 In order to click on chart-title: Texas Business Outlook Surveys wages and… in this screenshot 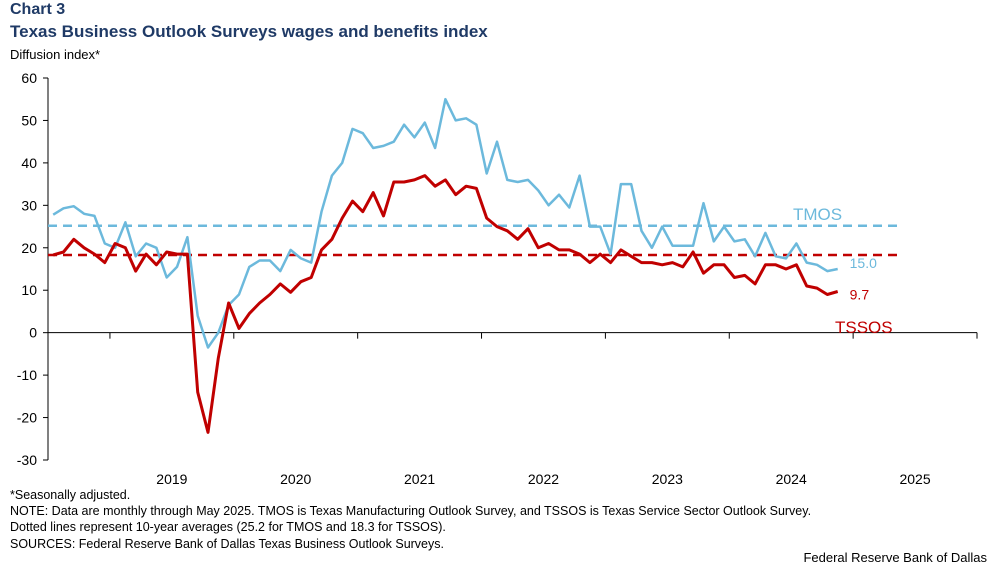, I will do `click(249, 31)`.